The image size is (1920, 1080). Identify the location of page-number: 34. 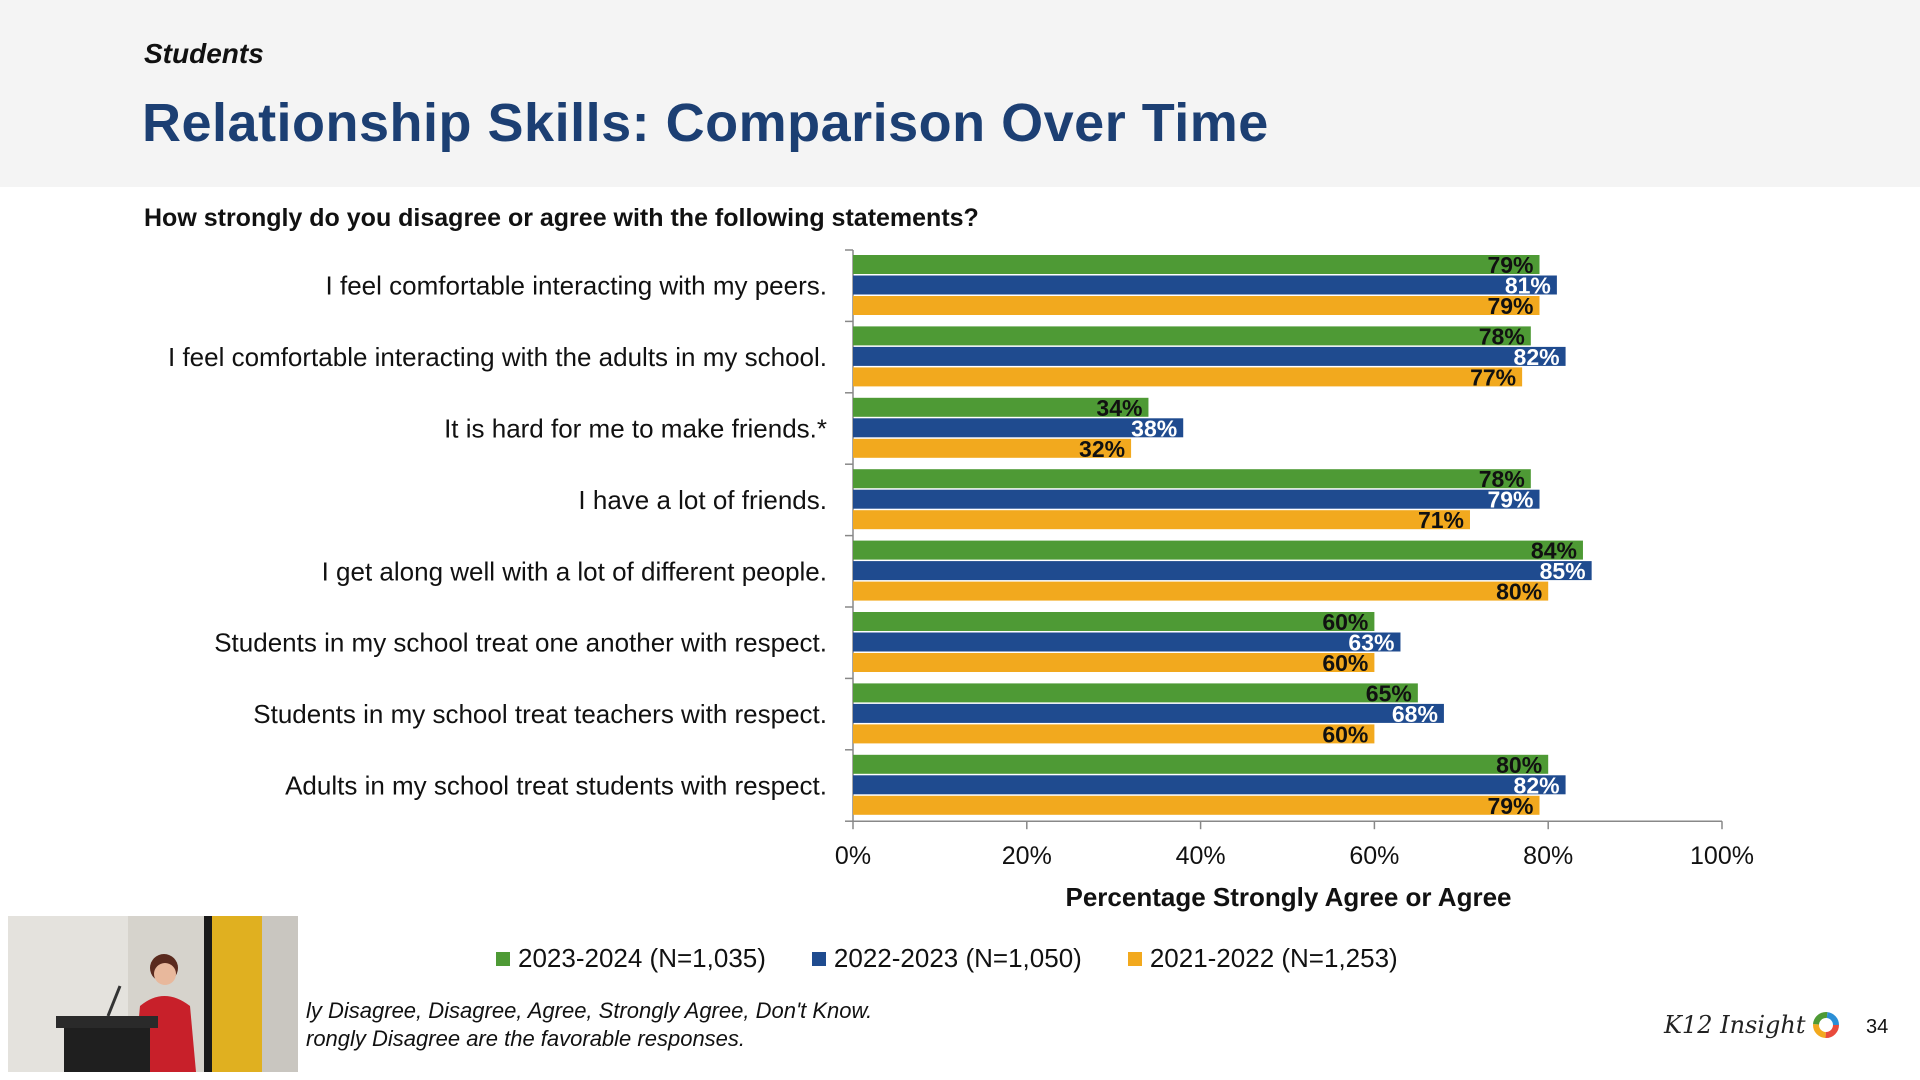
(1877, 1027).